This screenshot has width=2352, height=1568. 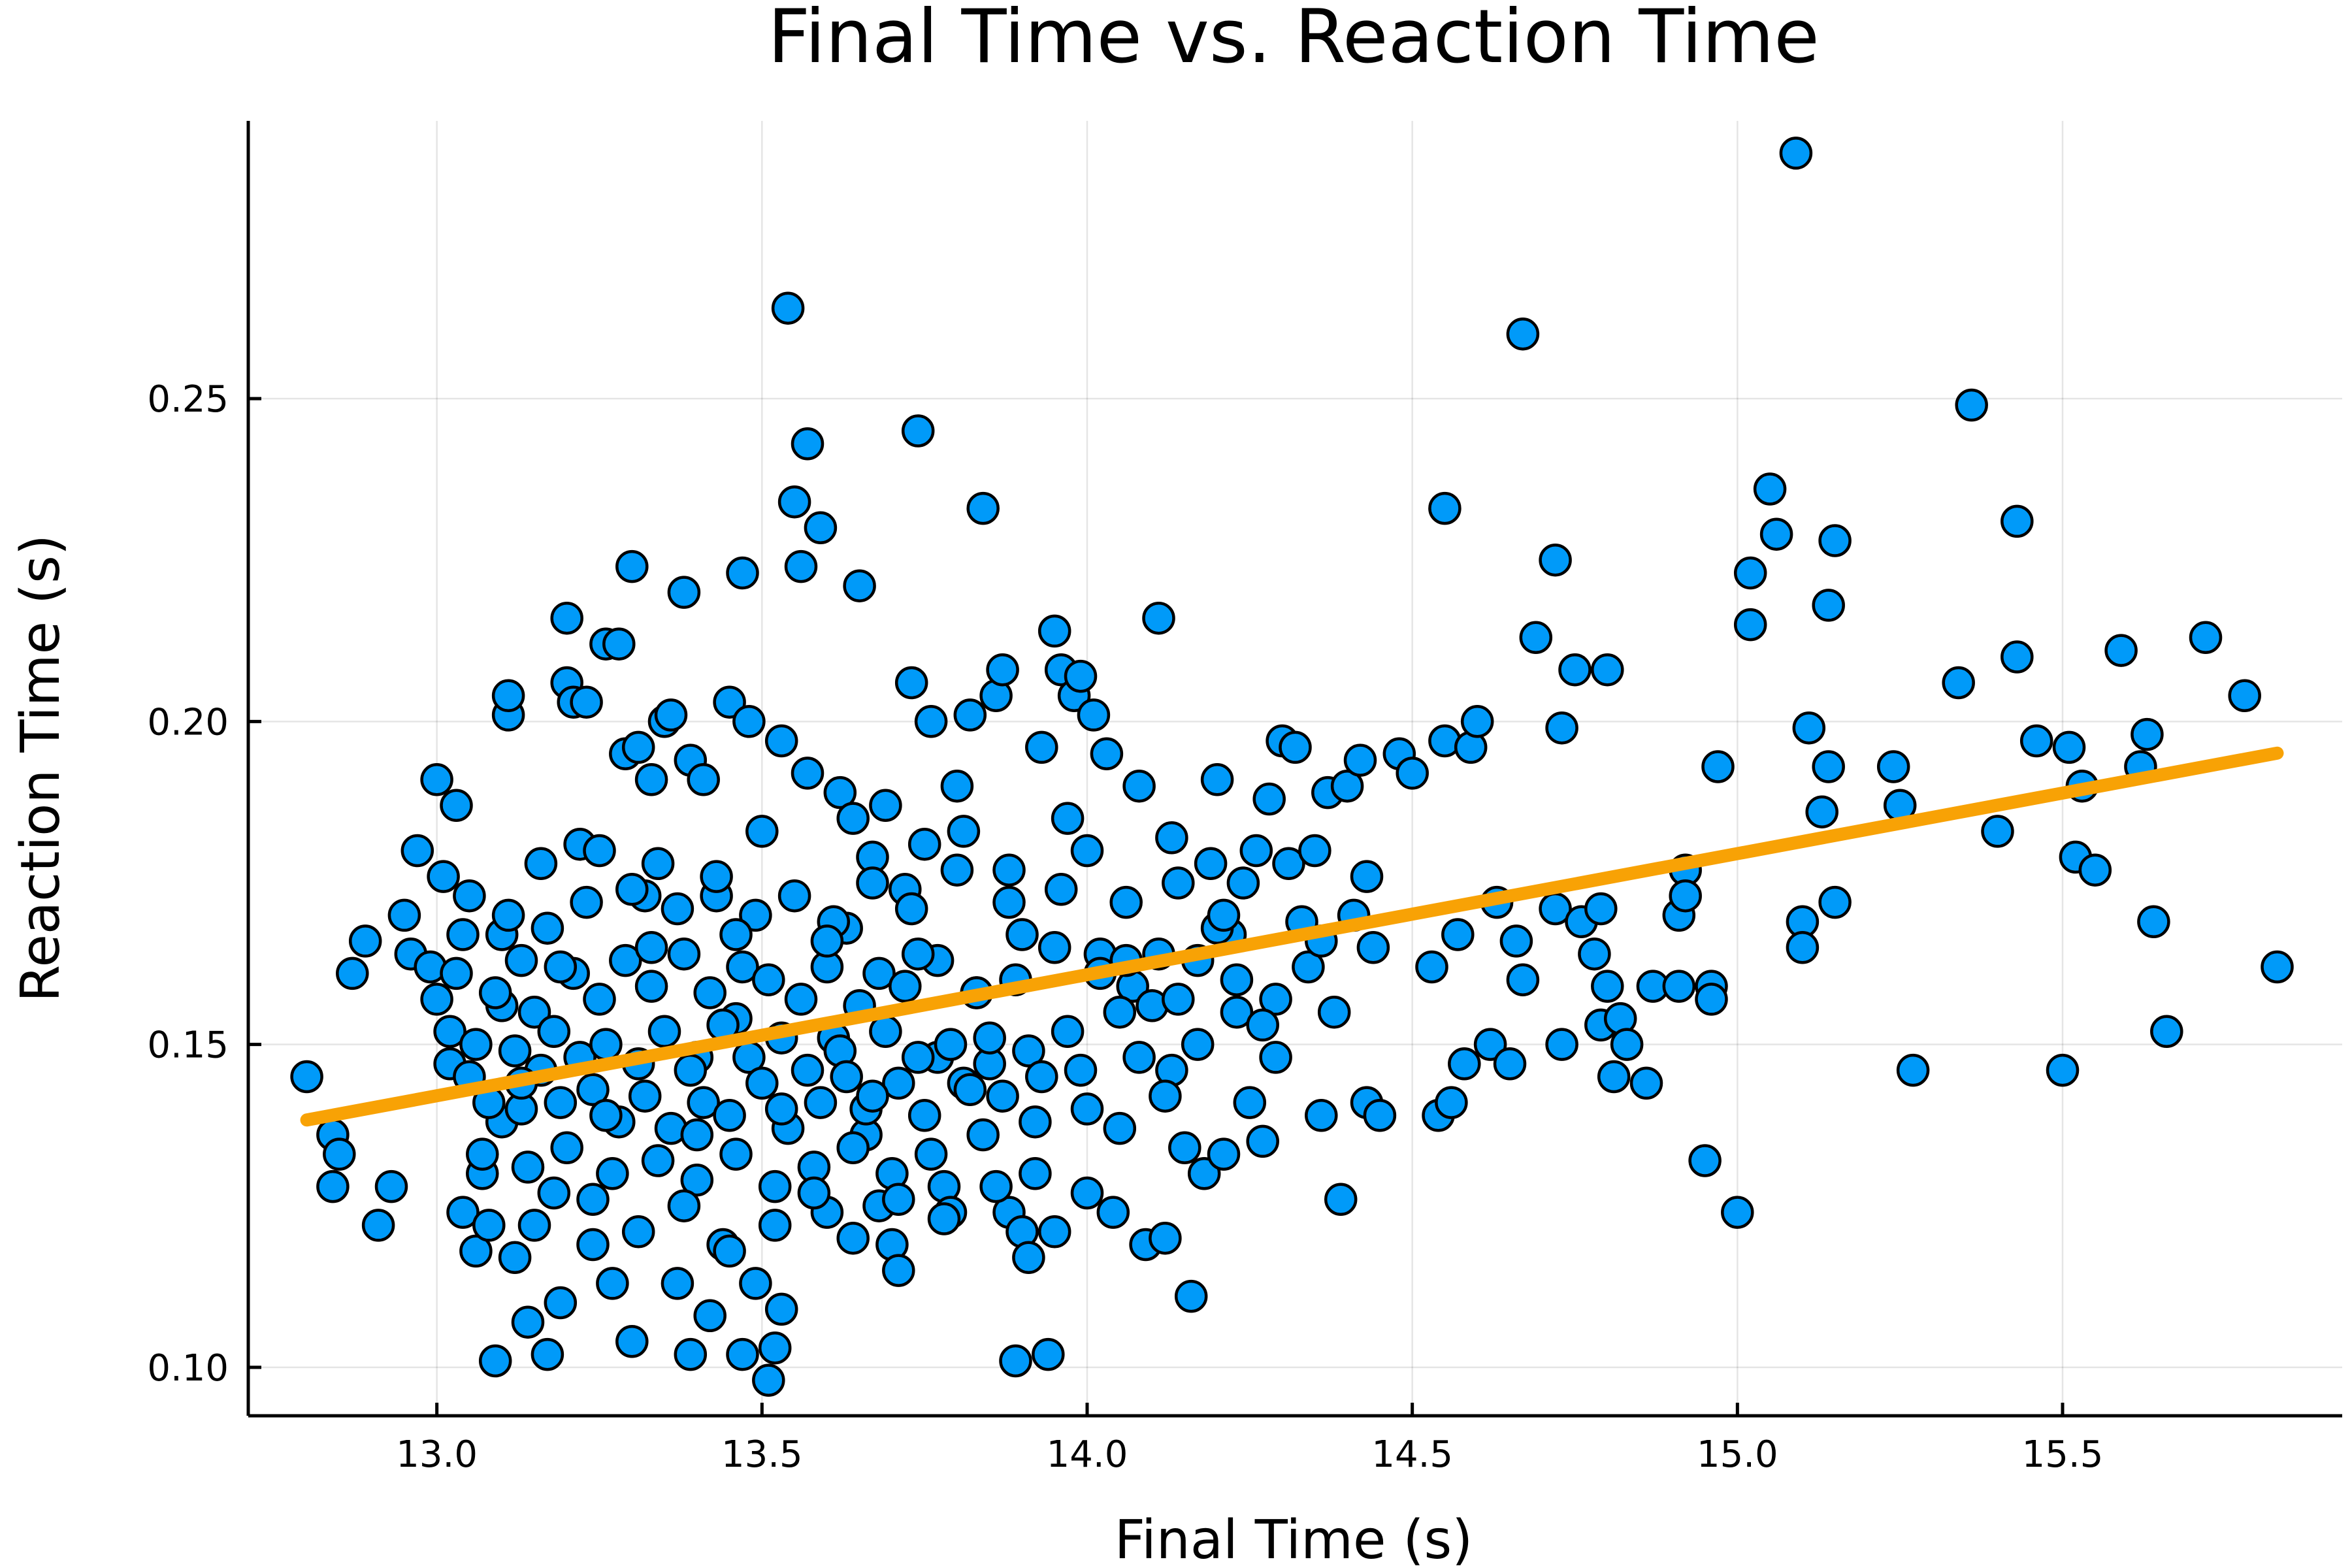 What do you see at coordinates (204, 884) in the screenshot?
I see `y-ticks: 0.10 0.15 0.20 0.25` at bounding box center [204, 884].